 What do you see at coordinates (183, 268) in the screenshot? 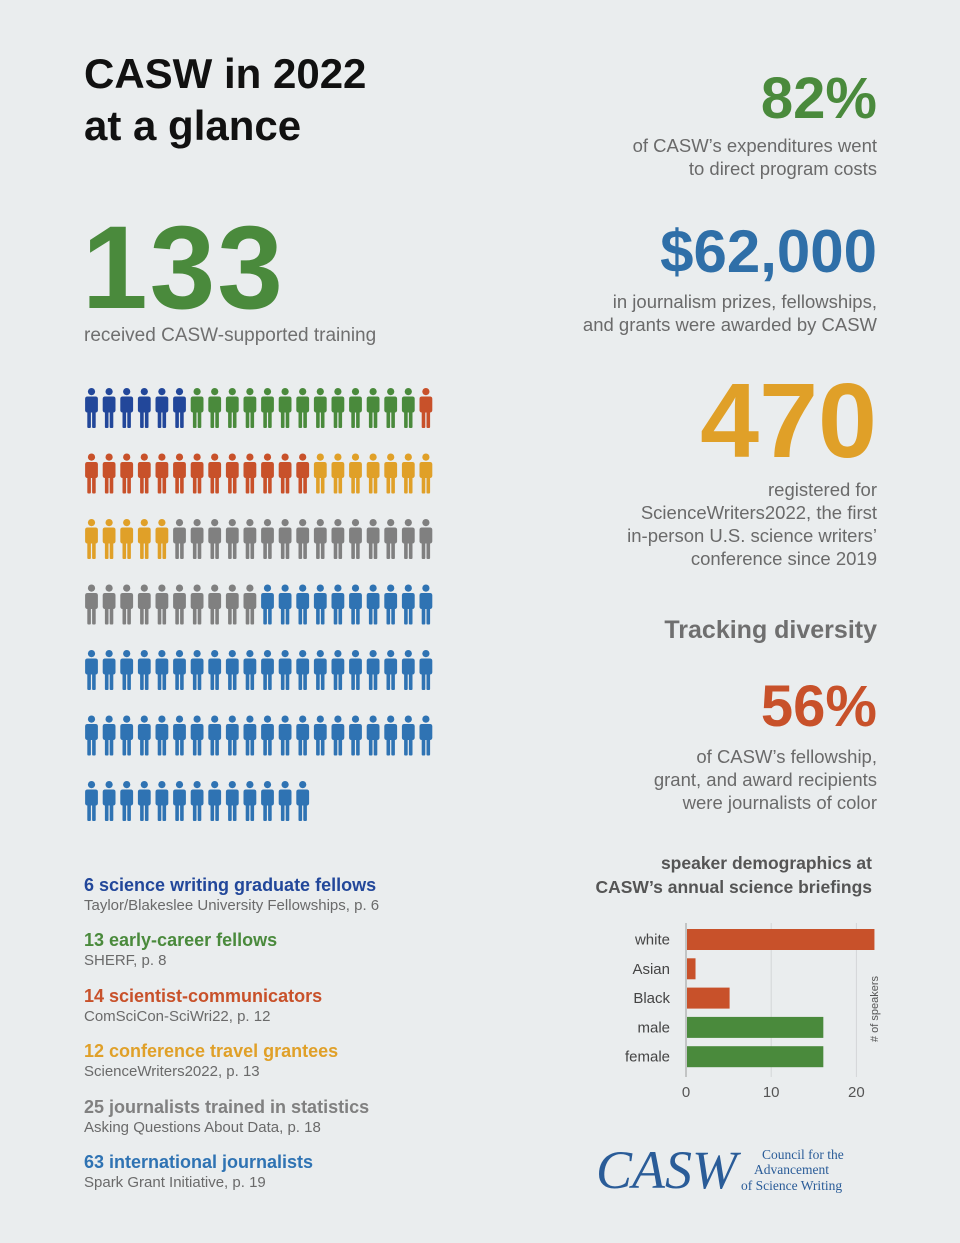
I see `training-count: 133` at bounding box center [183, 268].